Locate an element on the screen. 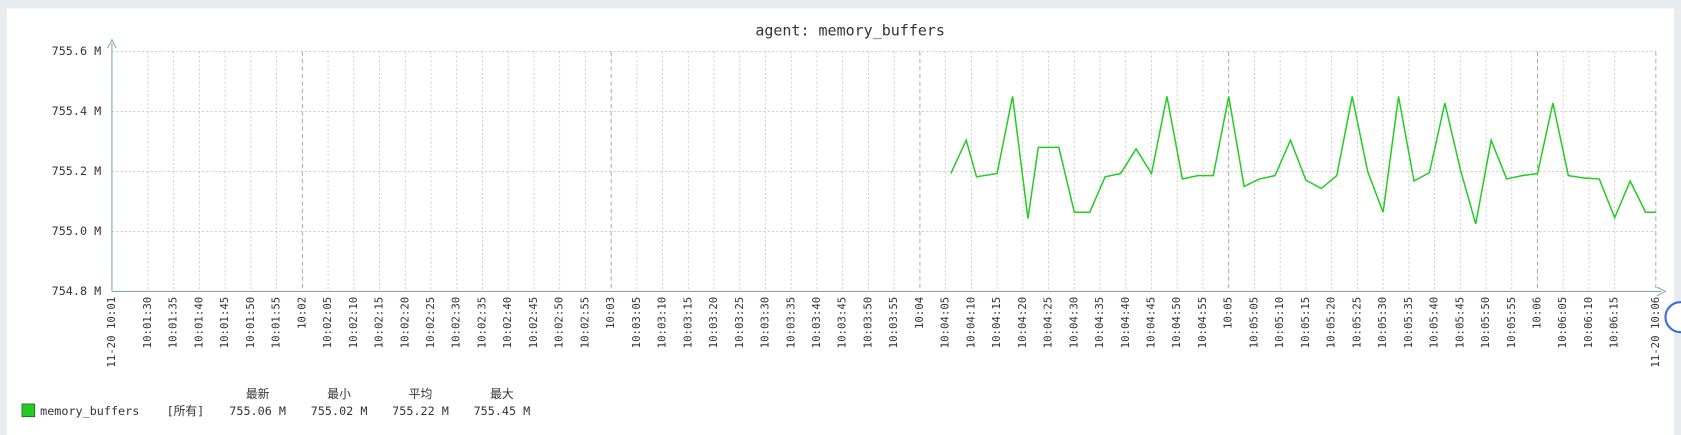 This screenshot has height=435, width=1681. x-tick-label: 10:04:05 is located at coordinates (945, 323).